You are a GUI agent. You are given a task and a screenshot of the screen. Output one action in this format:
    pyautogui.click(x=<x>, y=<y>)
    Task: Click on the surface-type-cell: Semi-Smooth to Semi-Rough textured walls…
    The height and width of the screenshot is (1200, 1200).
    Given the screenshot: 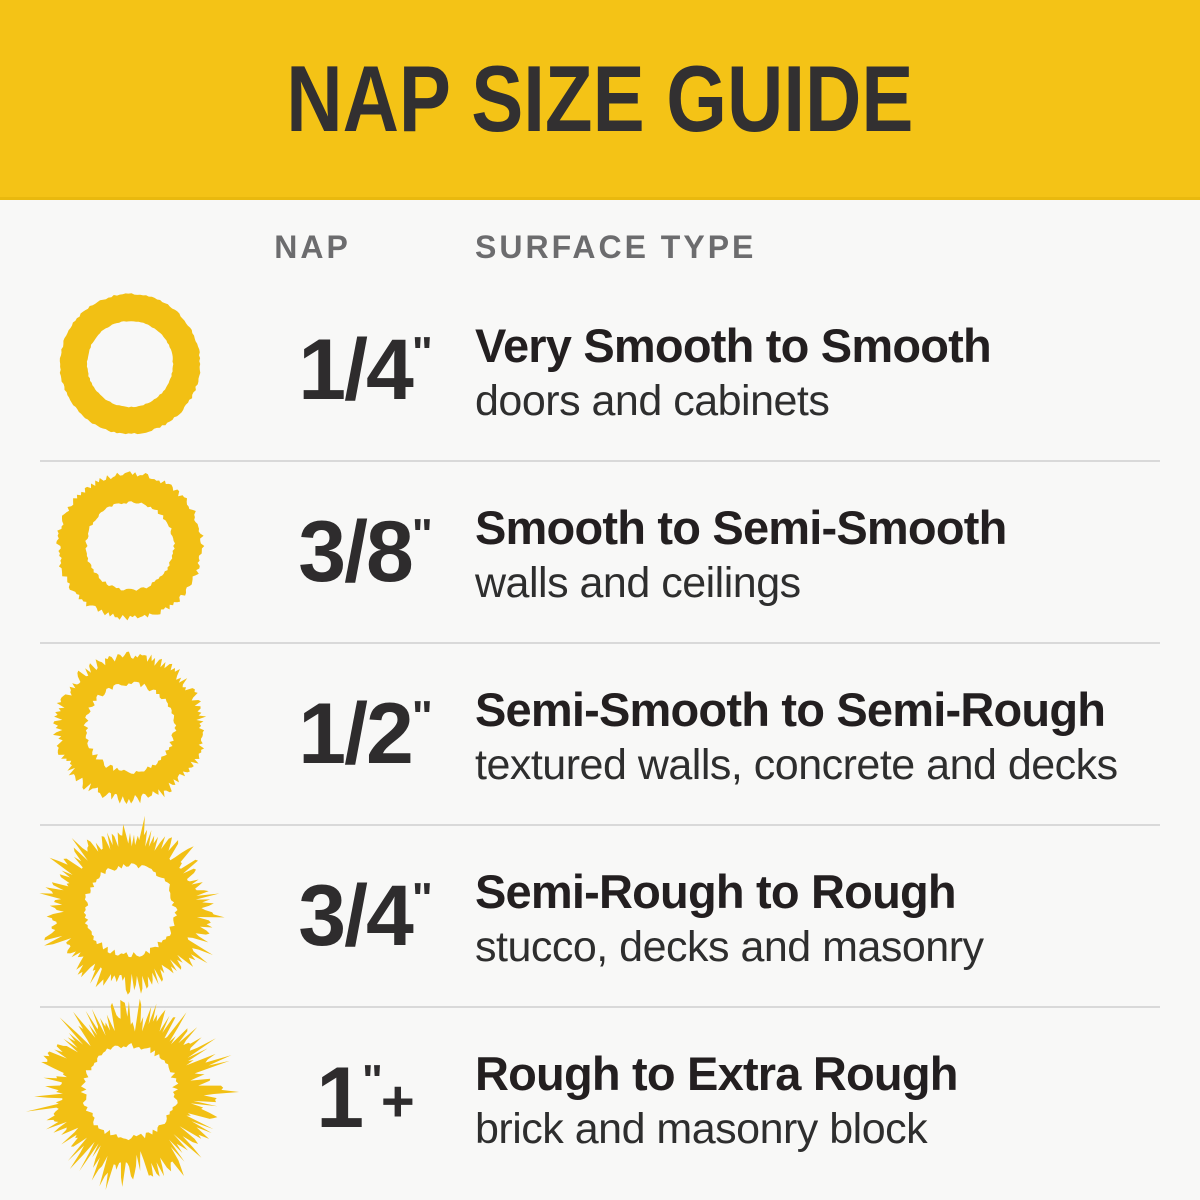 What is the action you would take?
    pyautogui.click(x=837, y=734)
    